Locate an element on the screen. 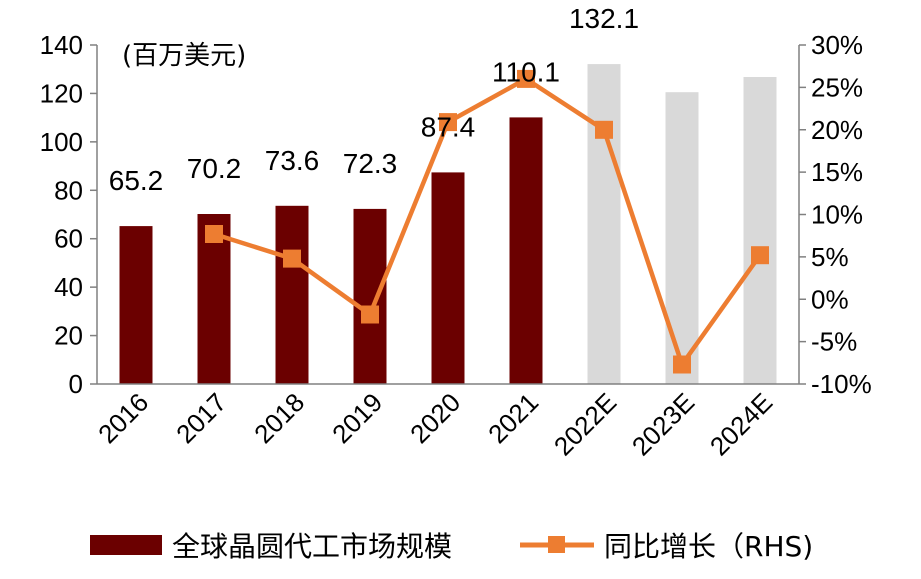  bar-value-label: 70.2 is located at coordinates (214, 168).